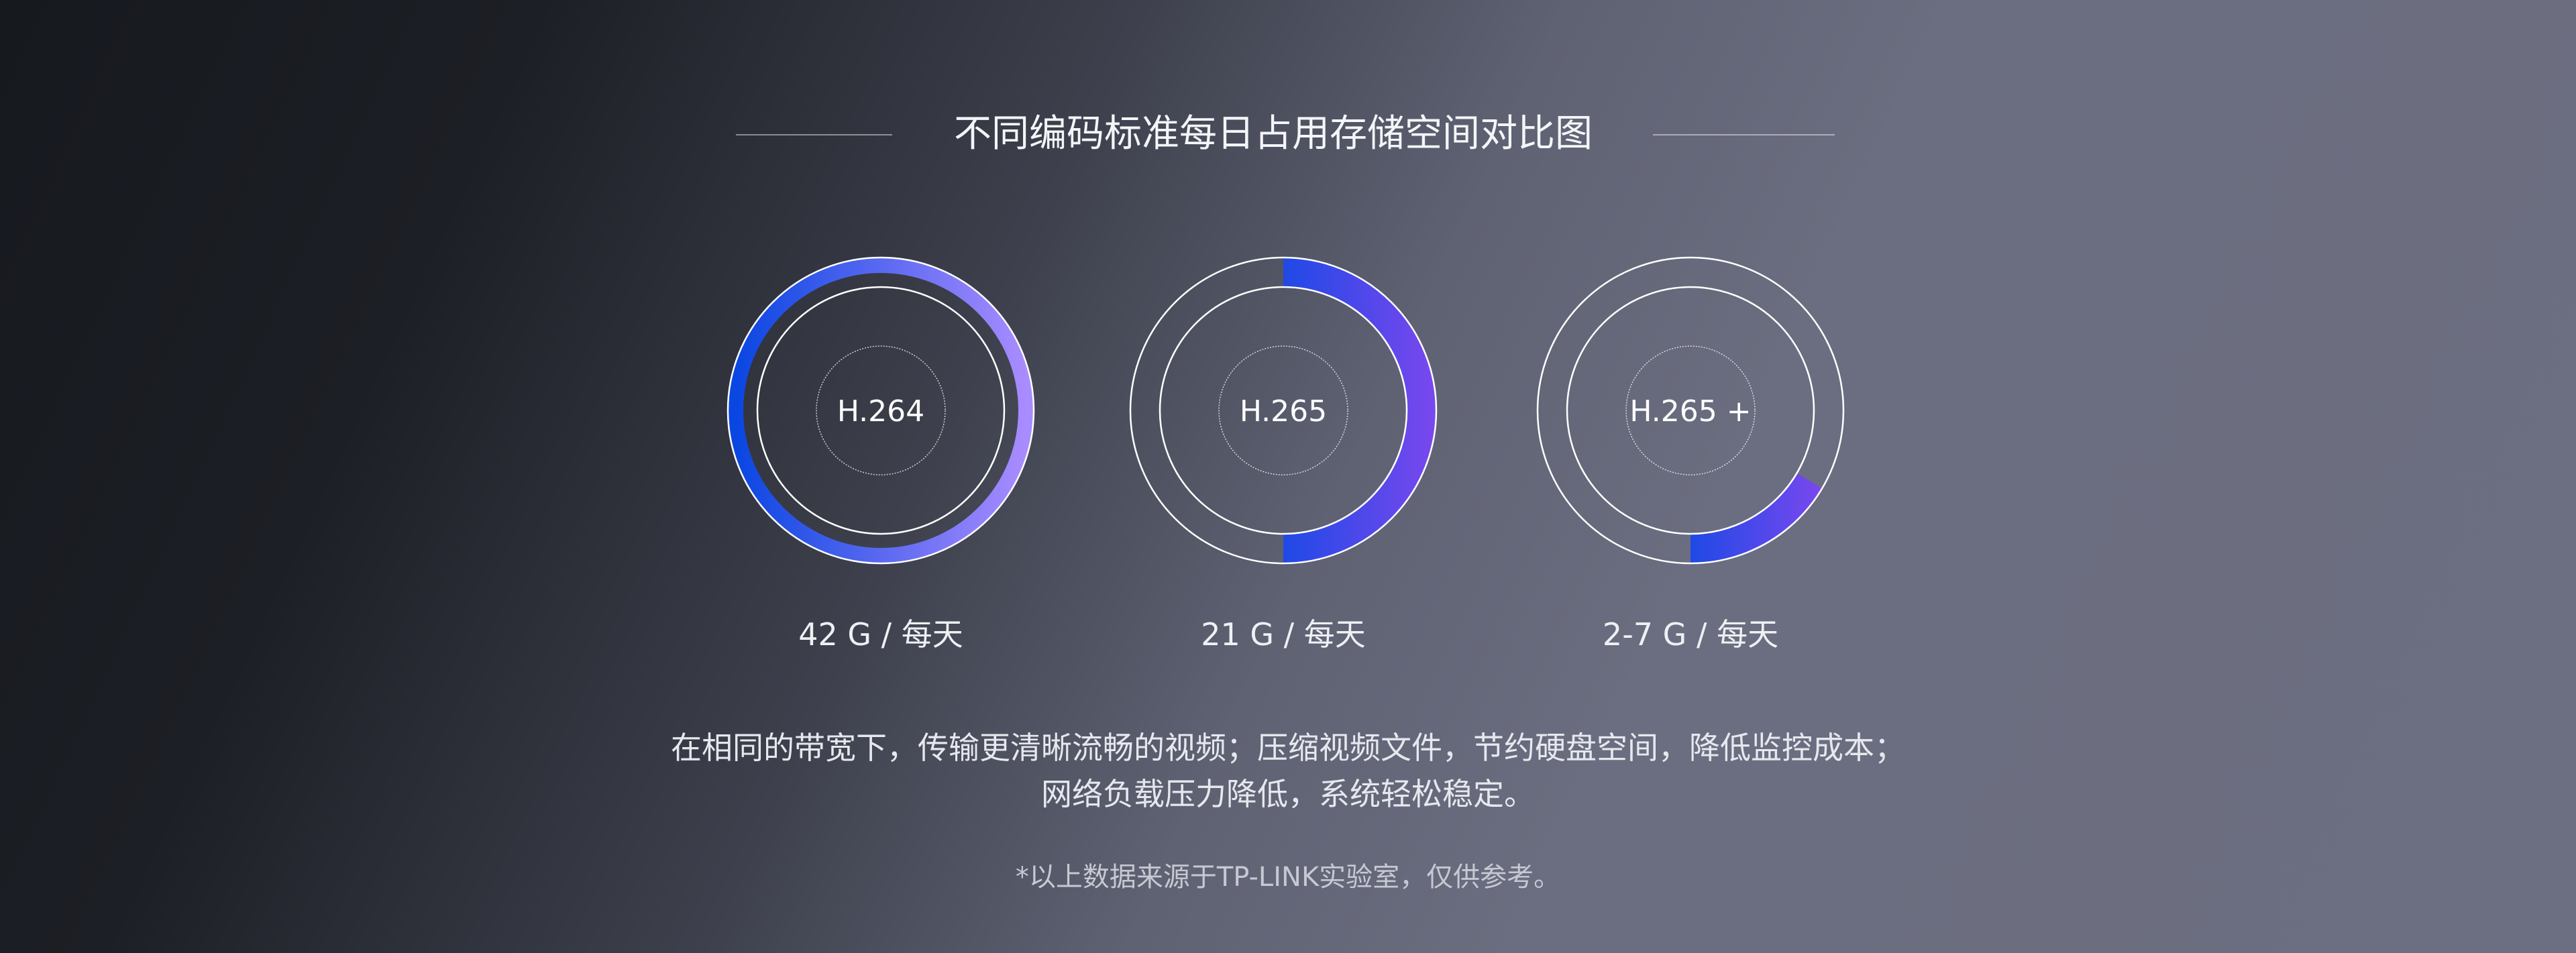  What do you see at coordinates (1288, 878) in the screenshot?
I see `footnote: *以上数据来源于TP-LINK实验室，仅供参考。` at bounding box center [1288, 878].